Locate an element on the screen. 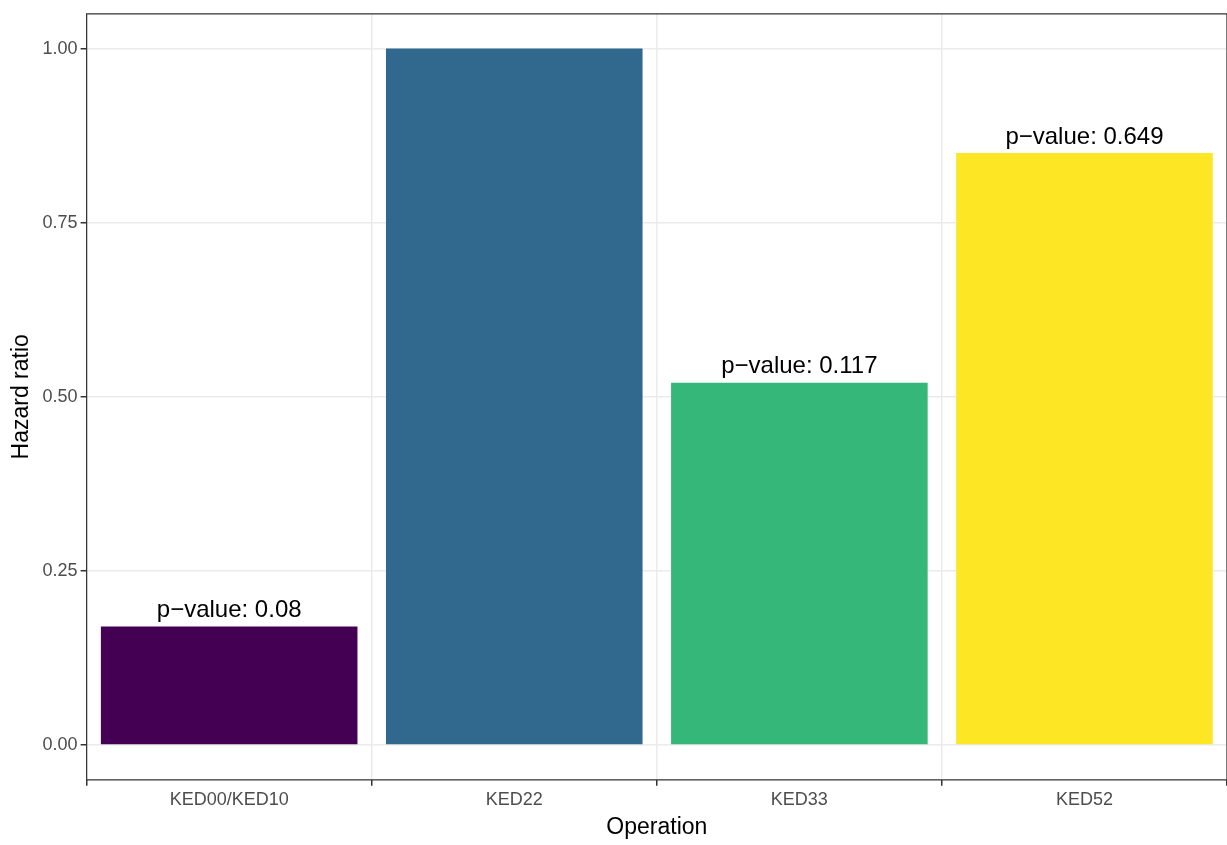 The width and height of the screenshot is (1227, 845). annotation: p−value: 0.08 is located at coordinates (229, 609).